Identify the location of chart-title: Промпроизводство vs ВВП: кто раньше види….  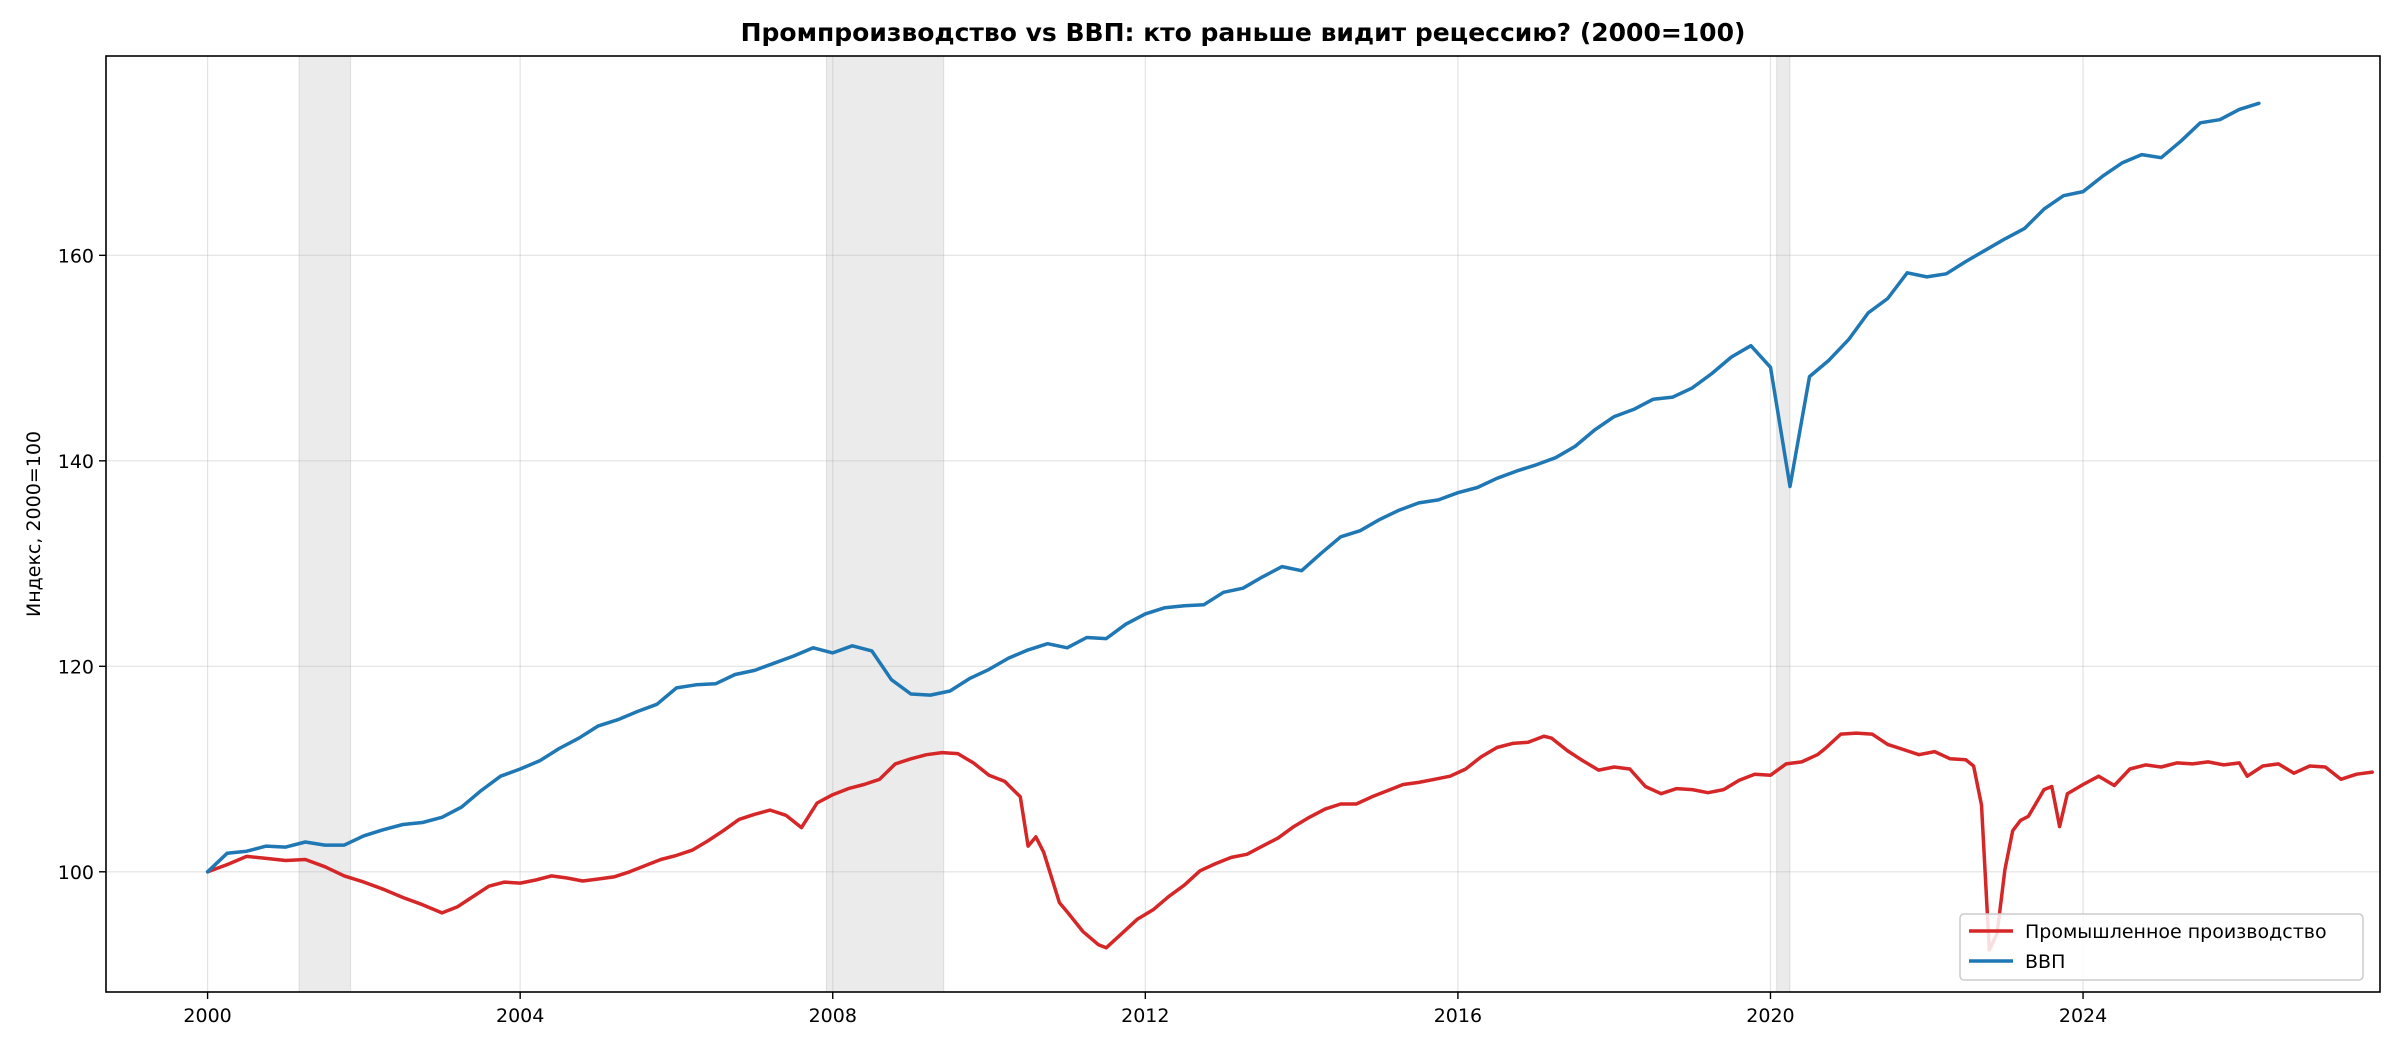
(1243, 32).